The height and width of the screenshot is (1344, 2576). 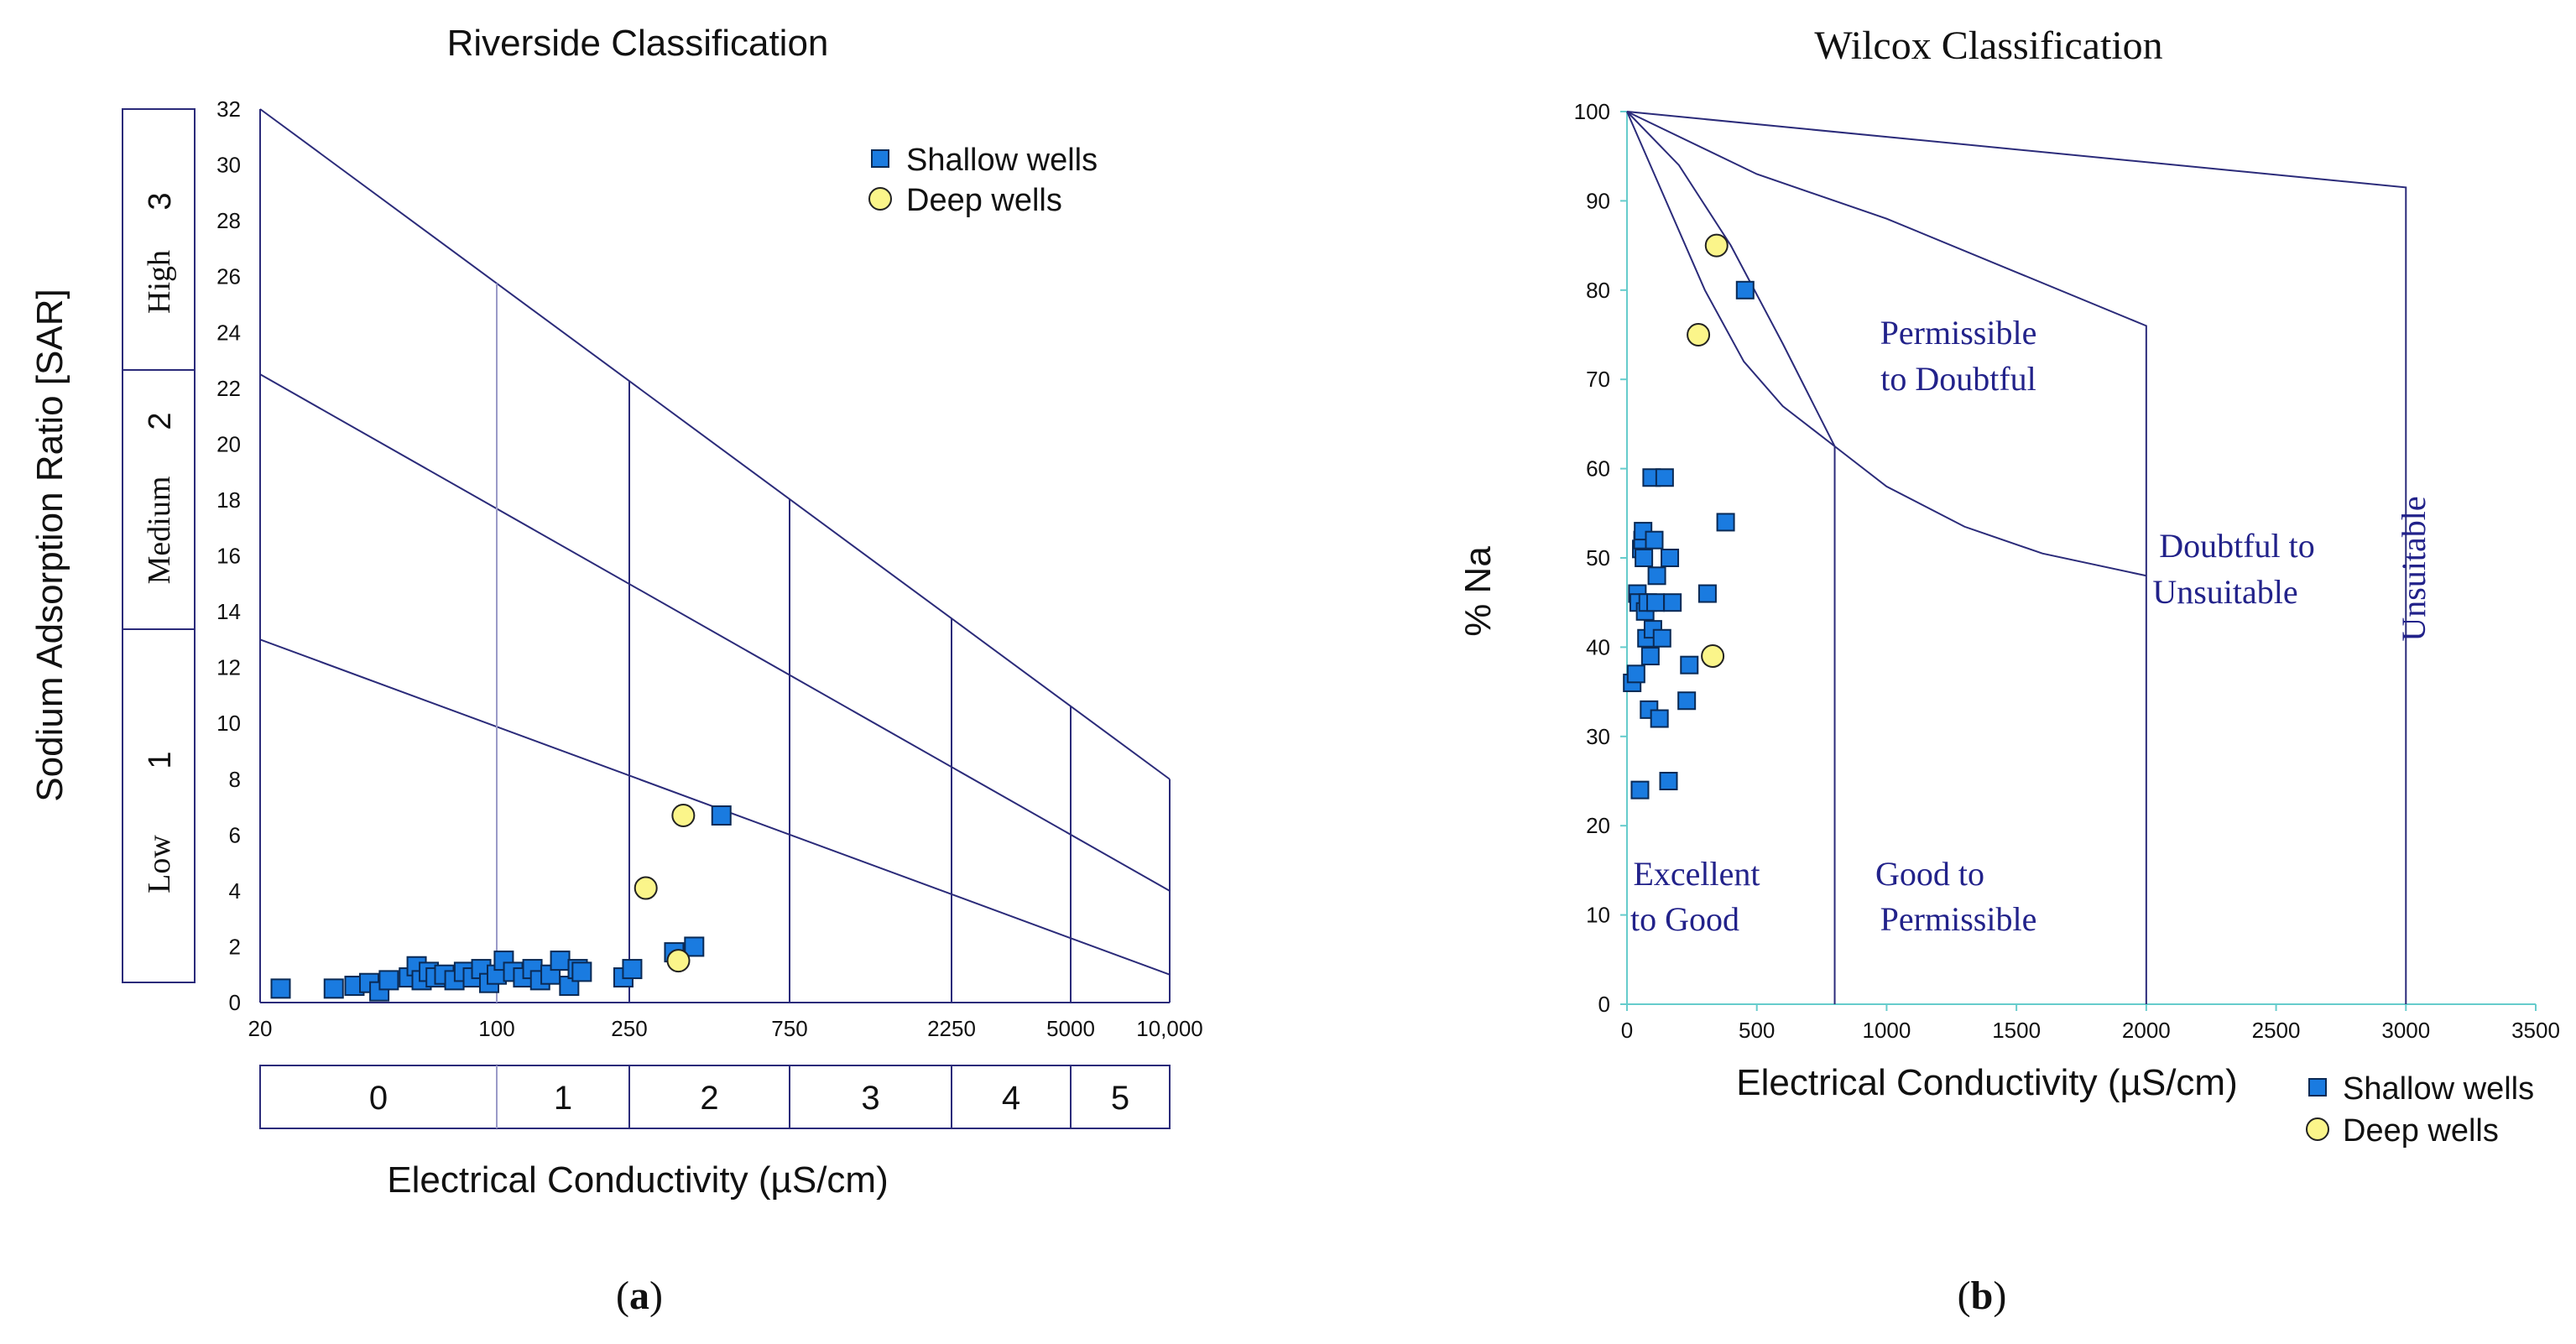 What do you see at coordinates (2421, 1131) in the screenshot?
I see `wilcox-legend-deep-label: Deep wells` at bounding box center [2421, 1131].